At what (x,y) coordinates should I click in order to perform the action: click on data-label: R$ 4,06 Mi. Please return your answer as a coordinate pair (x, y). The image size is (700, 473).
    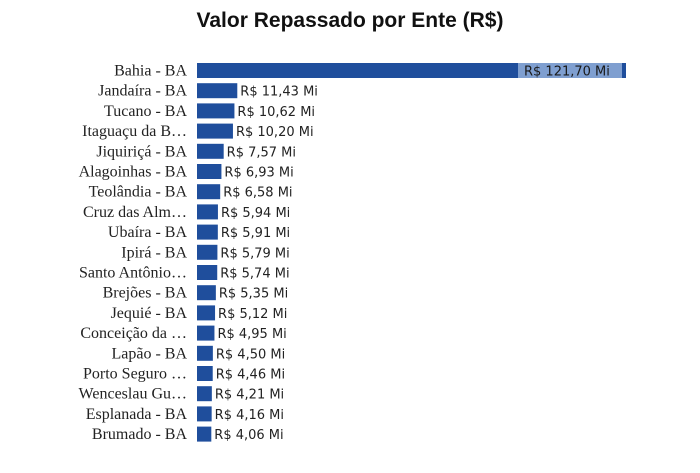
    Looking at the image, I should click on (248, 435).